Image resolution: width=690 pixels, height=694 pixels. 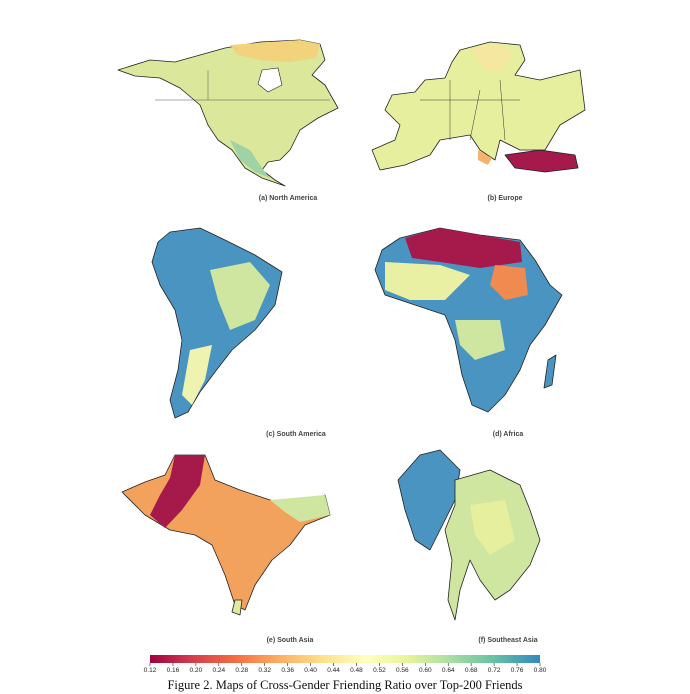 I want to click on colorbar-tick-label: 0.44, so click(x=333, y=670).